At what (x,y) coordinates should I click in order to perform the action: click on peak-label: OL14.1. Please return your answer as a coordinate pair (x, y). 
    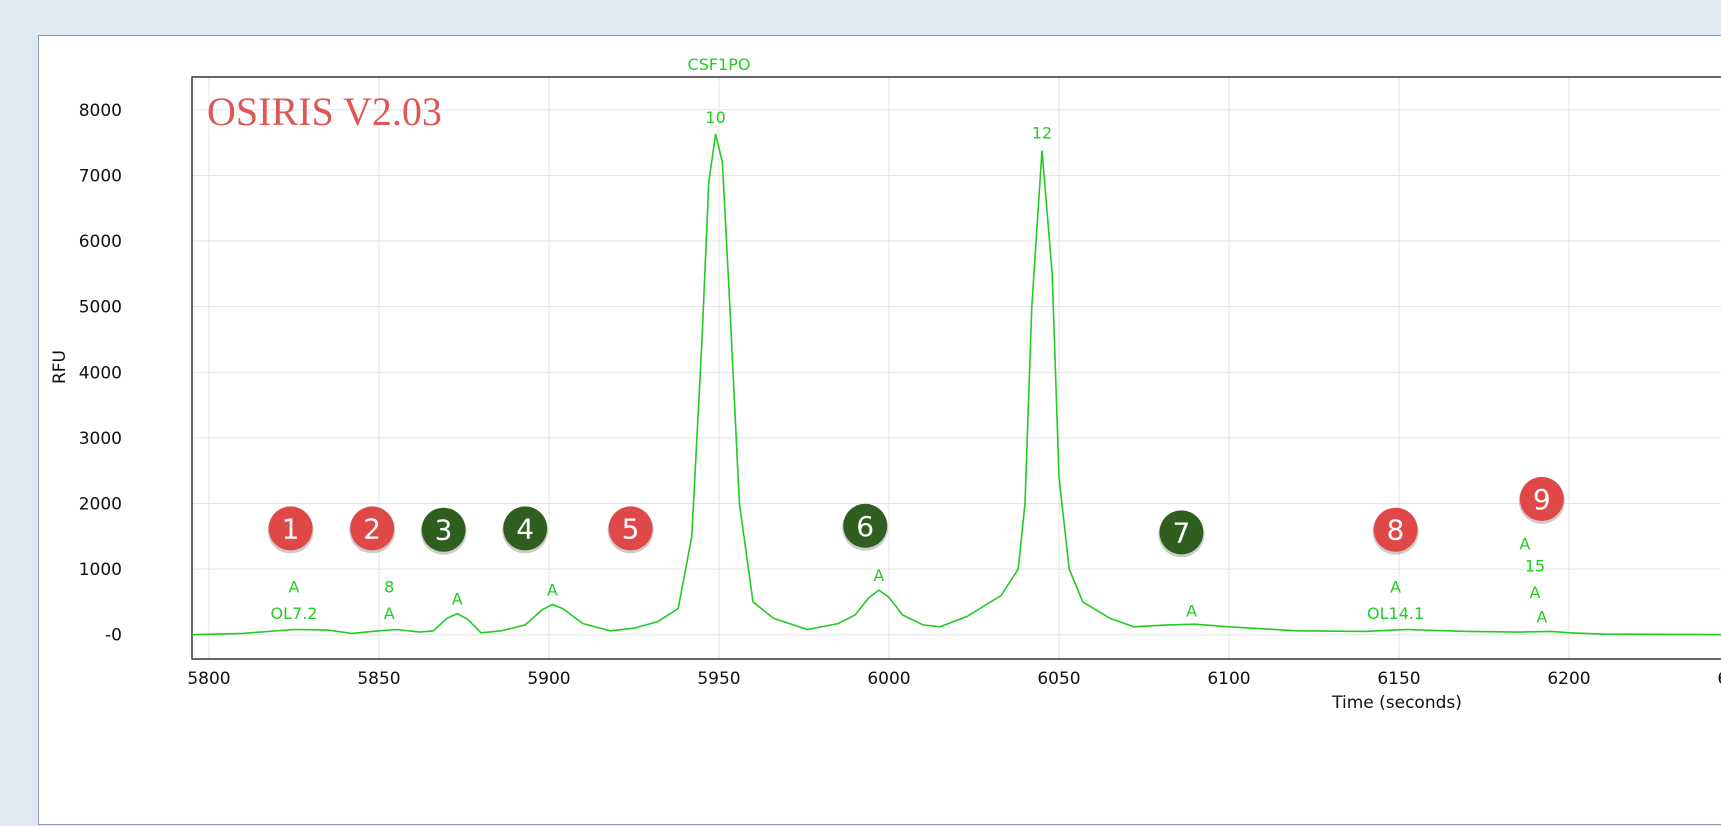
    Looking at the image, I should click on (1395, 613).